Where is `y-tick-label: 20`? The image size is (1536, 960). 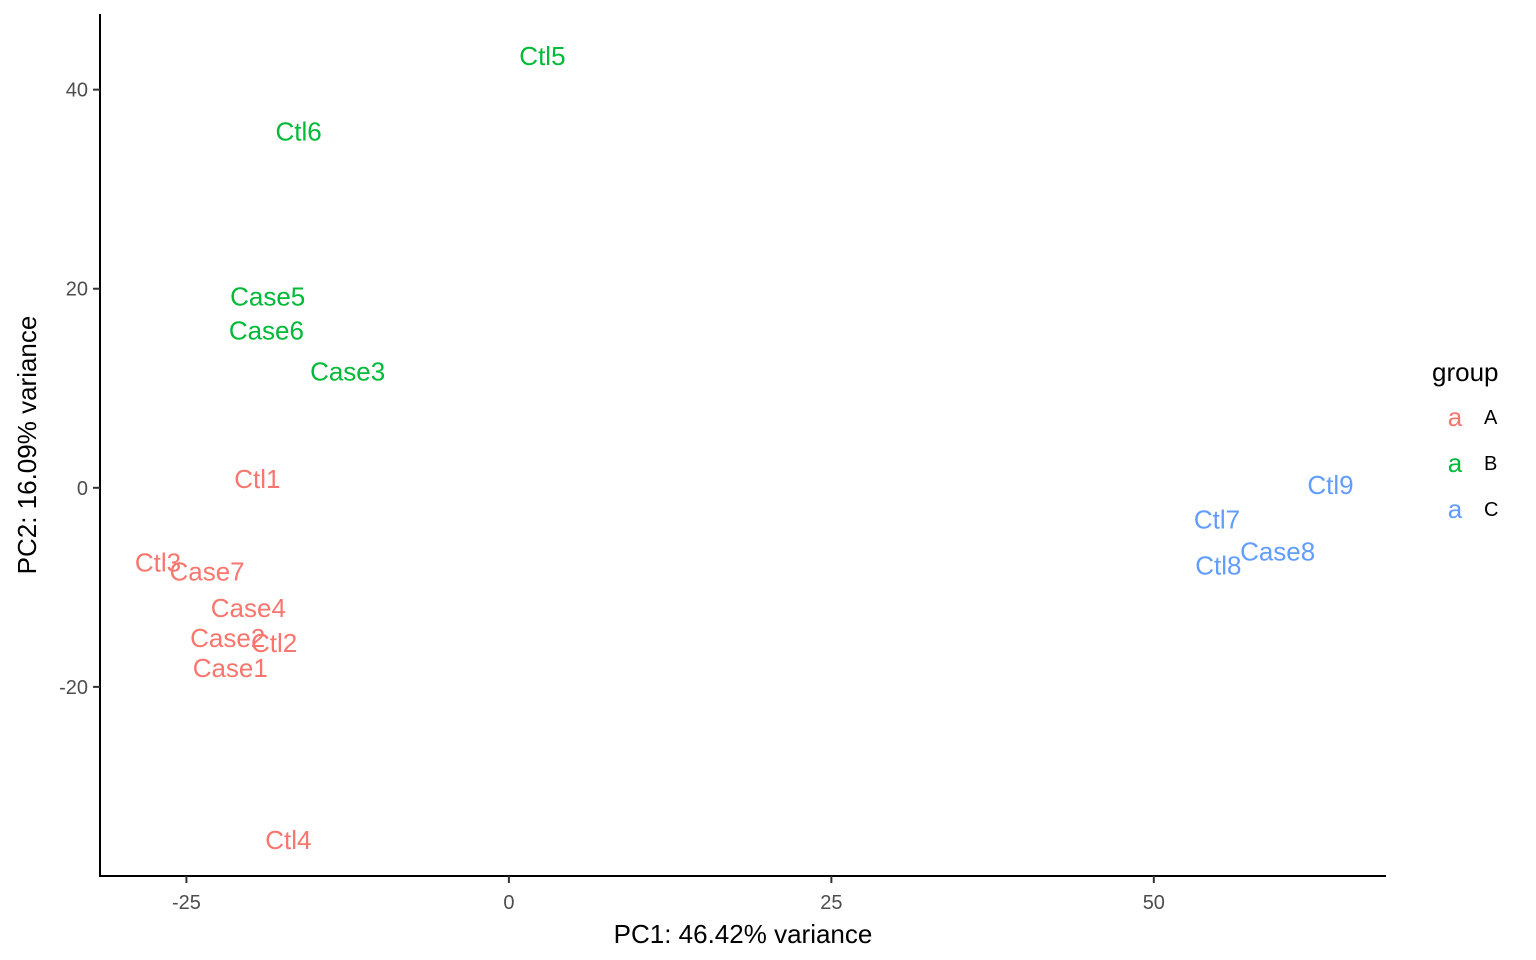 y-tick-label: 20 is located at coordinates (77, 290).